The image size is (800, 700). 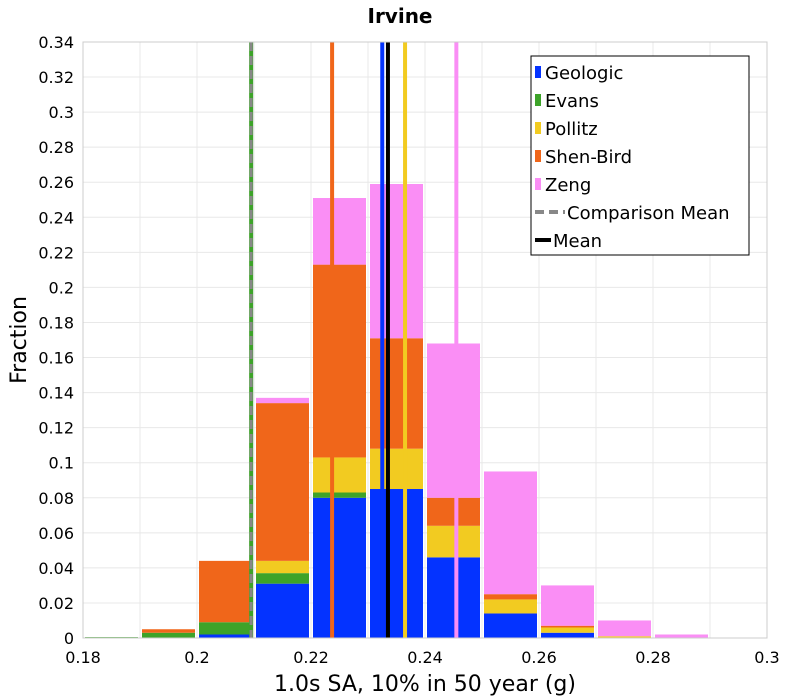 What do you see at coordinates (571, 129) in the screenshot?
I see `legend-label-pollitz: Pollitz` at bounding box center [571, 129].